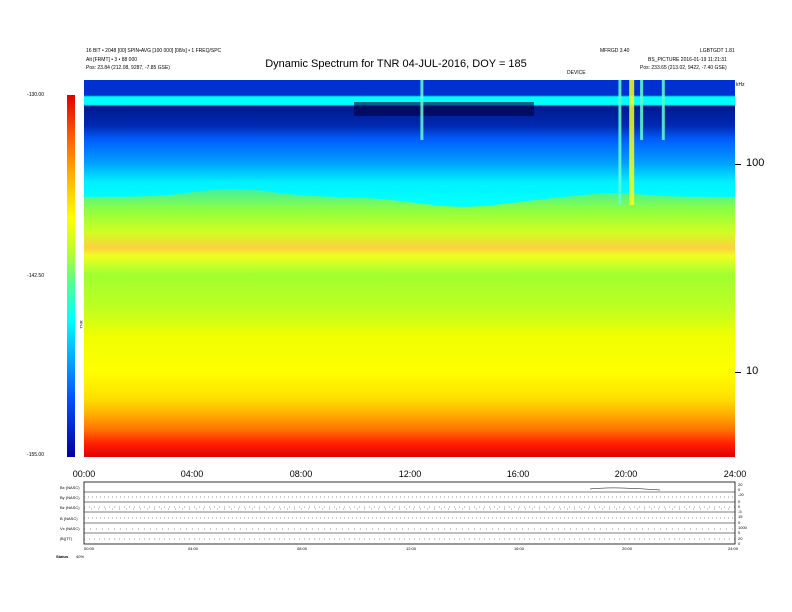 The width and height of the screenshot is (792, 612). Describe the element at coordinates (128, 68) in the screenshot. I see `header-left-line3: Pos: 23.84 (212.08, 9287, -7.85 GSE)` at that location.